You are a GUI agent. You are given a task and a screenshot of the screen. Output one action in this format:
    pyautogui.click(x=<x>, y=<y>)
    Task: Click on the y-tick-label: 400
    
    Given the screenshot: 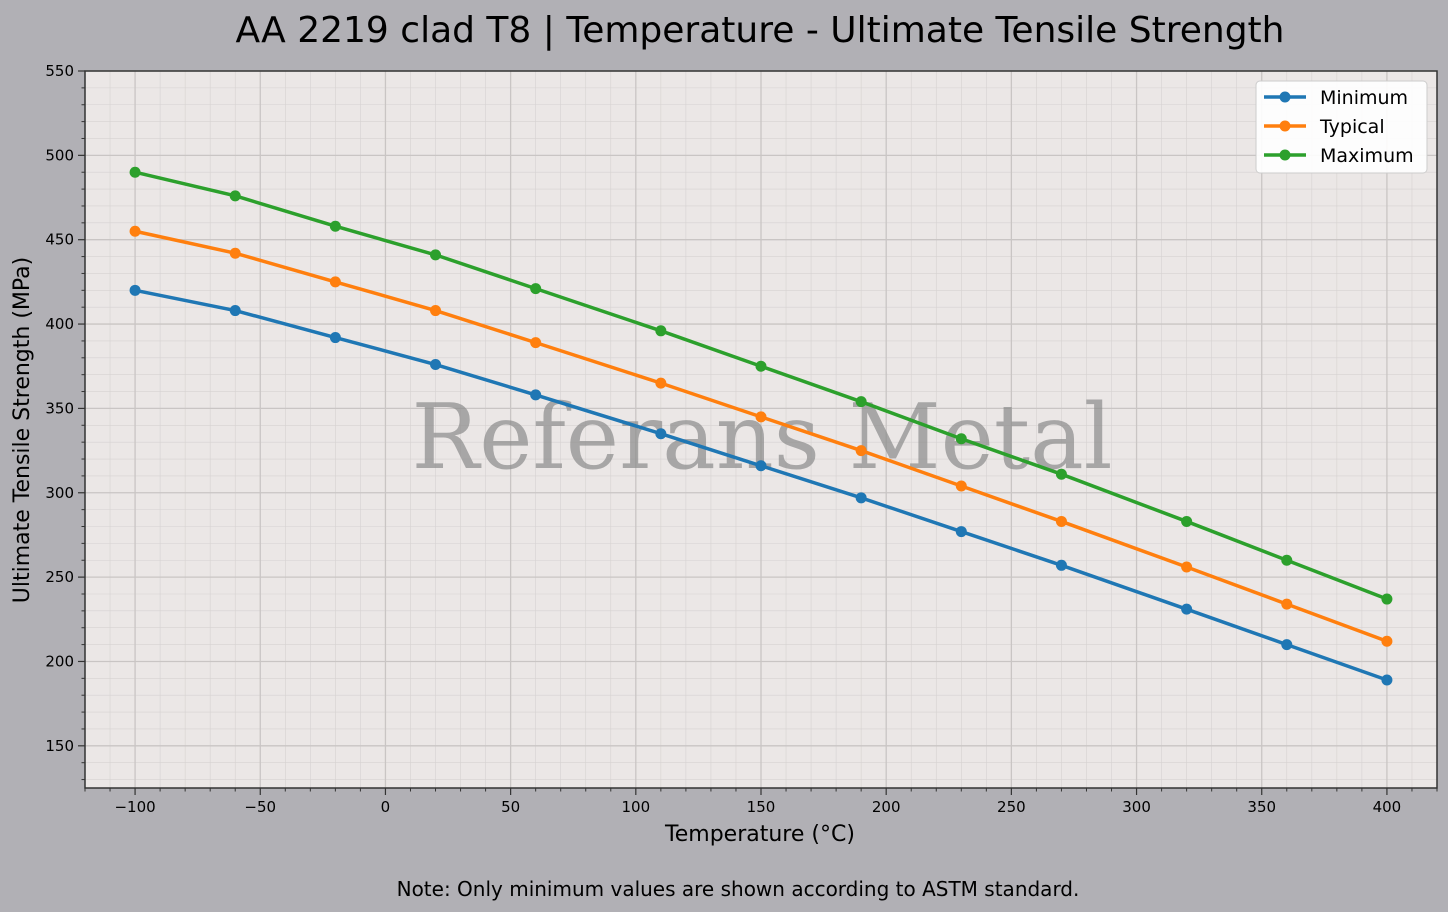 What is the action you would take?
    pyautogui.click(x=59, y=324)
    